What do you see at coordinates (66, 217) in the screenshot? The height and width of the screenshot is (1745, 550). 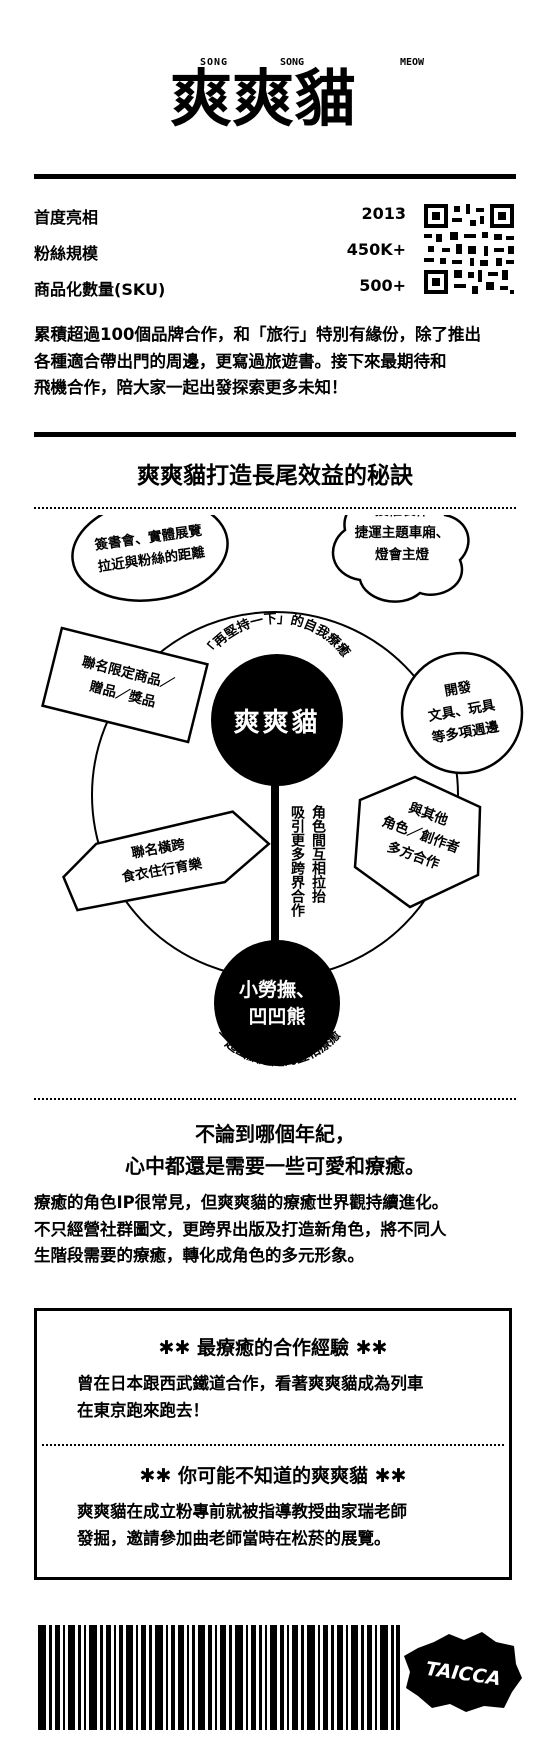 I see `stat-label: 首度亮相` at bounding box center [66, 217].